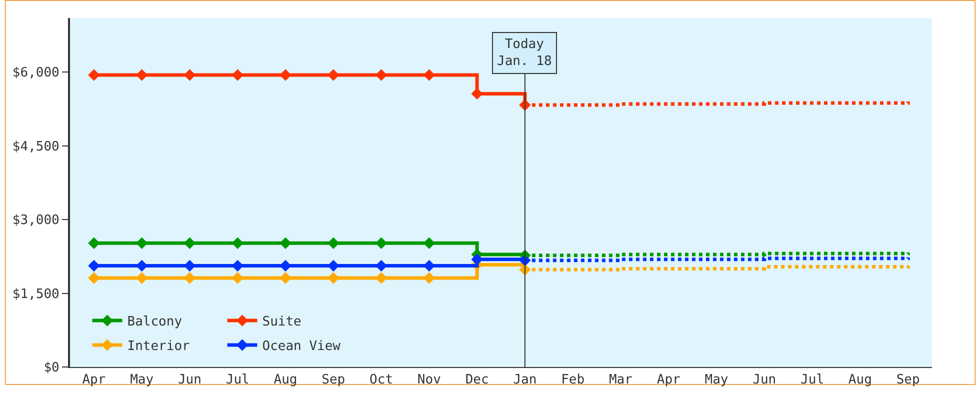 Image resolution: width=980 pixels, height=400 pixels. I want to click on x-tick-label: Dec, so click(477, 380).